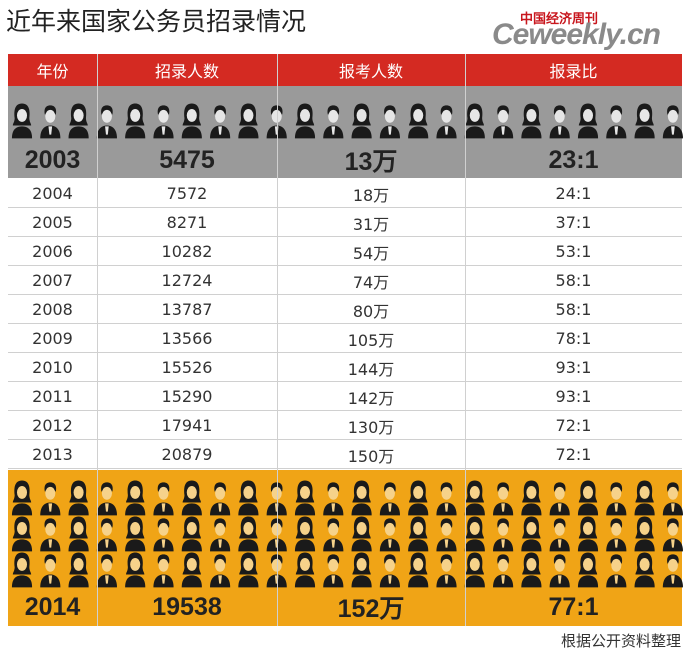 The width and height of the screenshot is (691, 651). I want to click on table-cell: 2013, so click(52, 454).